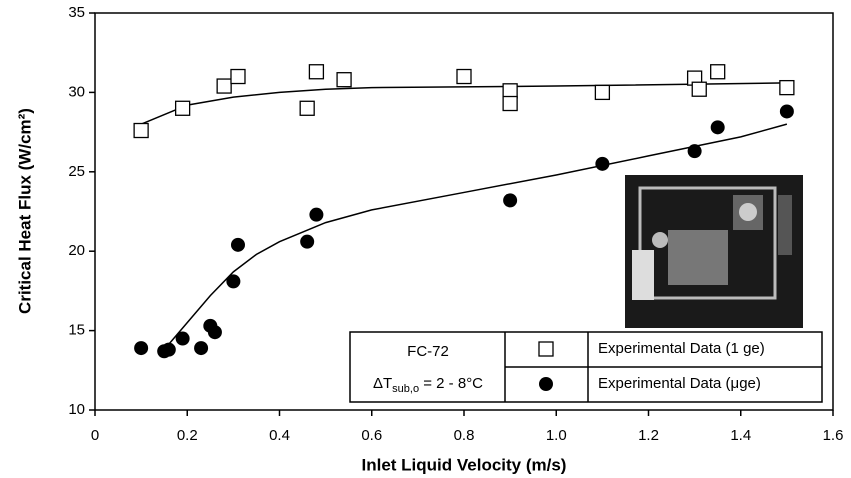 The width and height of the screenshot is (851, 478). What do you see at coordinates (76, 330) in the screenshot?
I see `y-tick-label: 15` at bounding box center [76, 330].